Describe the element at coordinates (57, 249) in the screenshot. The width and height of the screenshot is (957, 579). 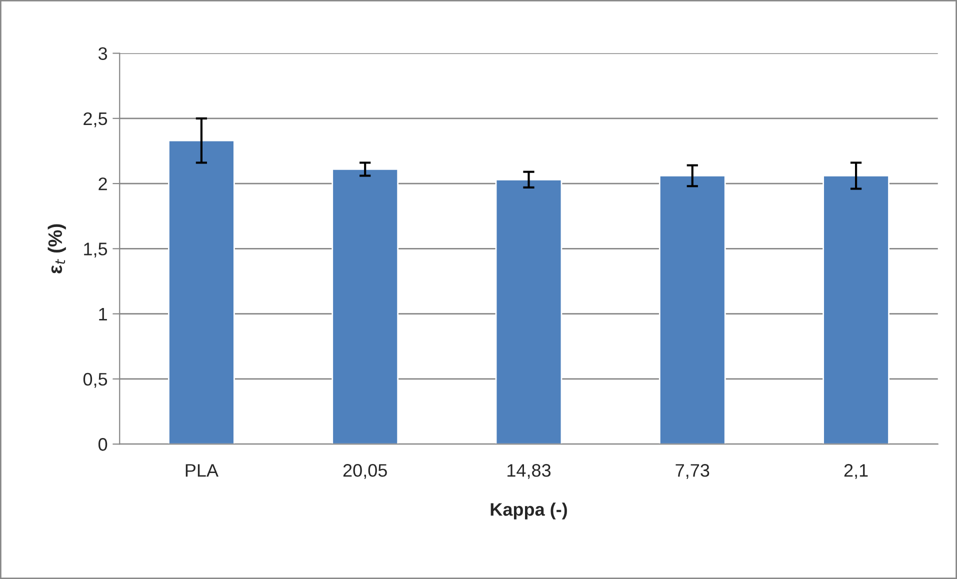
I see `y-axis-title: ε$_{t}$ (%)` at that location.